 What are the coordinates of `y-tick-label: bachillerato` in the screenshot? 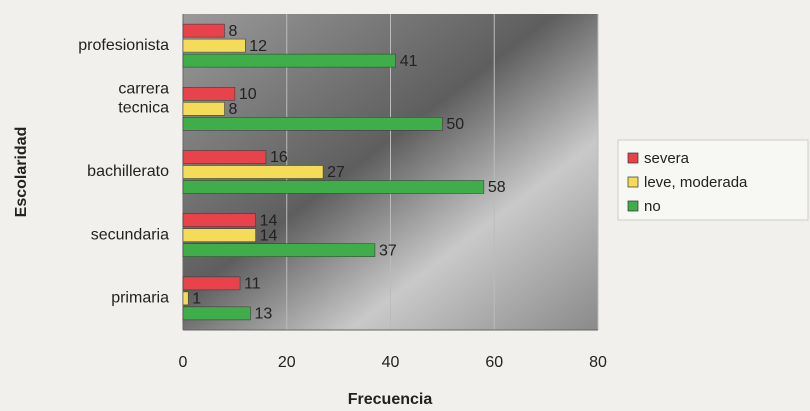 It's located at (128, 171).